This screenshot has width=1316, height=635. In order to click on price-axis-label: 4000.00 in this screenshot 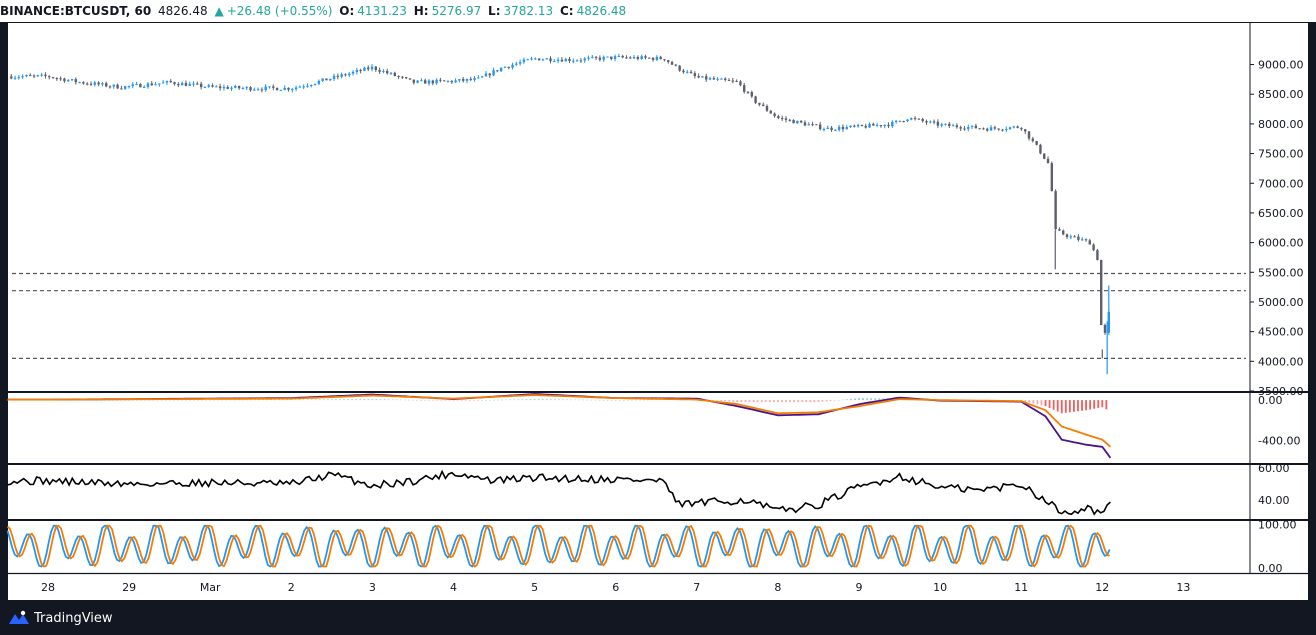, I will do `click(1281, 361)`.